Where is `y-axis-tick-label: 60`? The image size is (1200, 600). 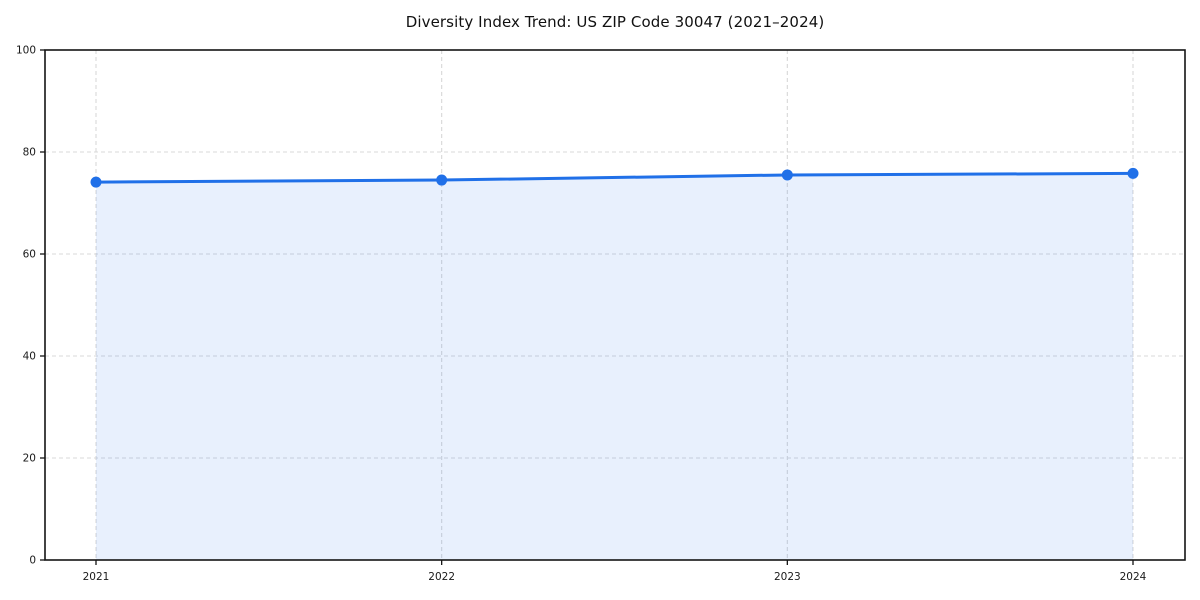
y-axis-tick-label: 60 is located at coordinates (29, 255).